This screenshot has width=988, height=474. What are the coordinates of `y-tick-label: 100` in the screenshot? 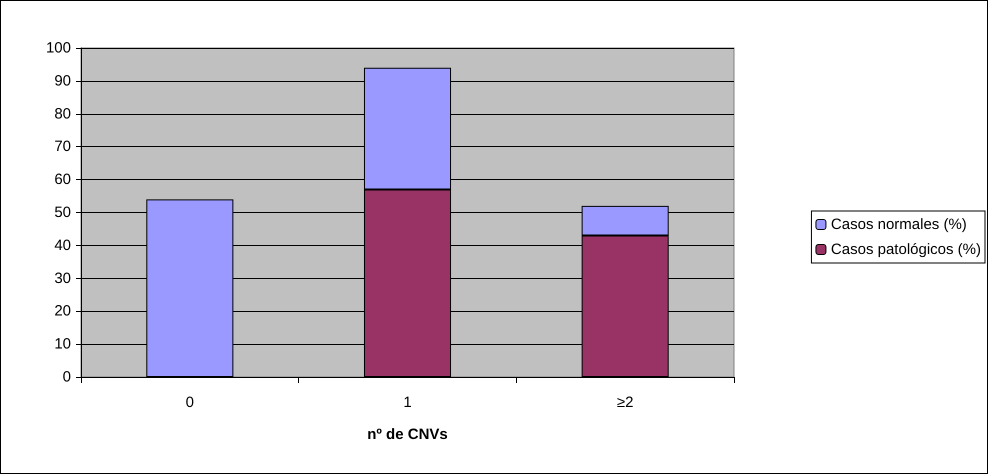 It's located at (58, 48).